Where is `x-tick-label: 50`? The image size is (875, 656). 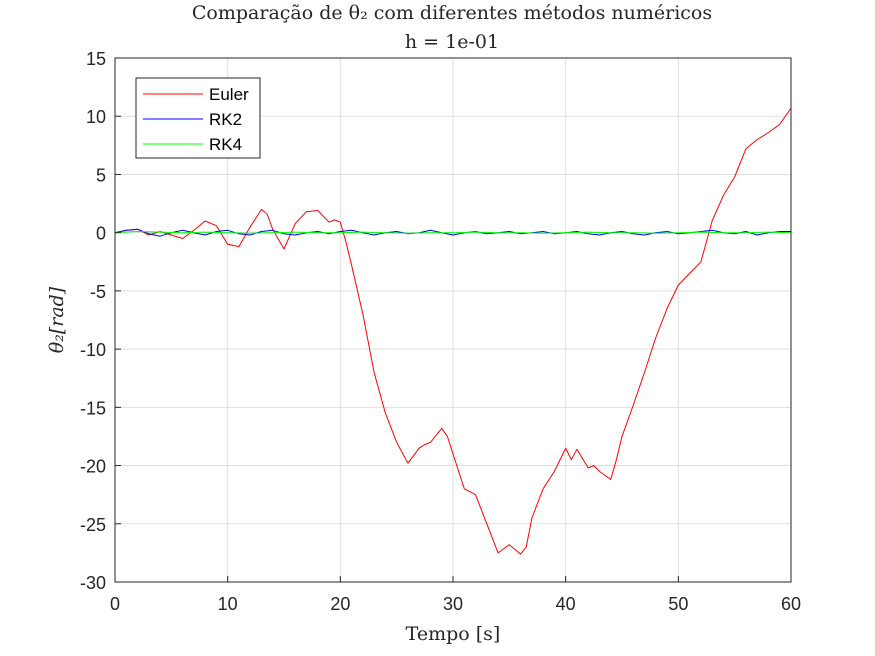
x-tick-label: 50 is located at coordinates (678, 604).